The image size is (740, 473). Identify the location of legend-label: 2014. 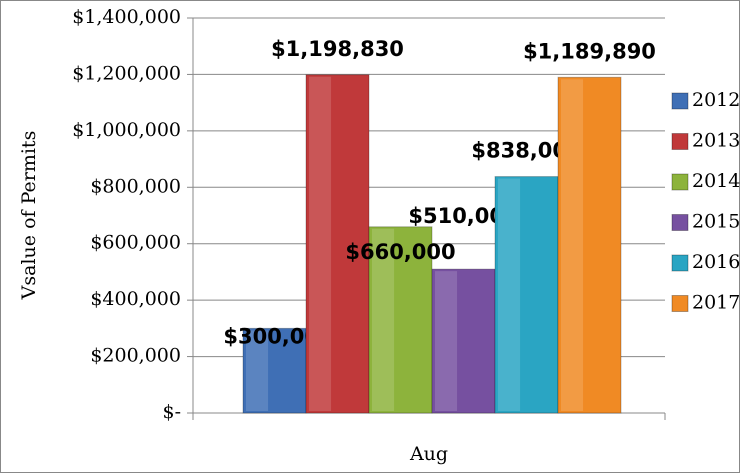
(716, 181).